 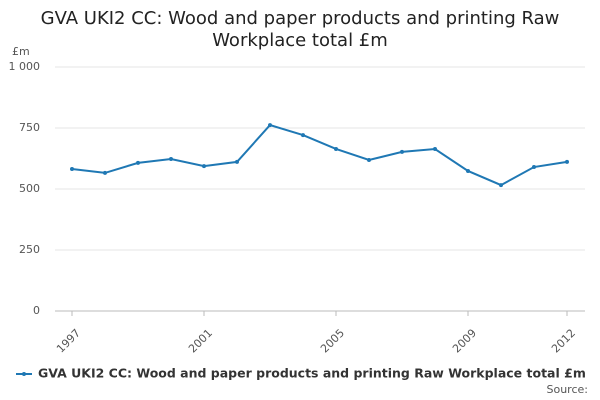 I want to click on y-tick-label: 0, so click(x=36, y=310).